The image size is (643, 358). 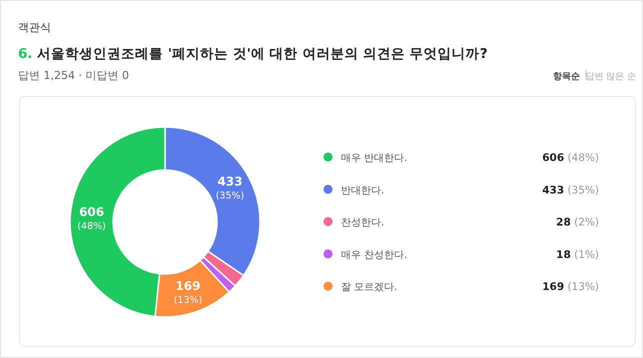 I want to click on chart-subtitle: 답변 1,254 · 미답변 0, so click(x=73, y=75).